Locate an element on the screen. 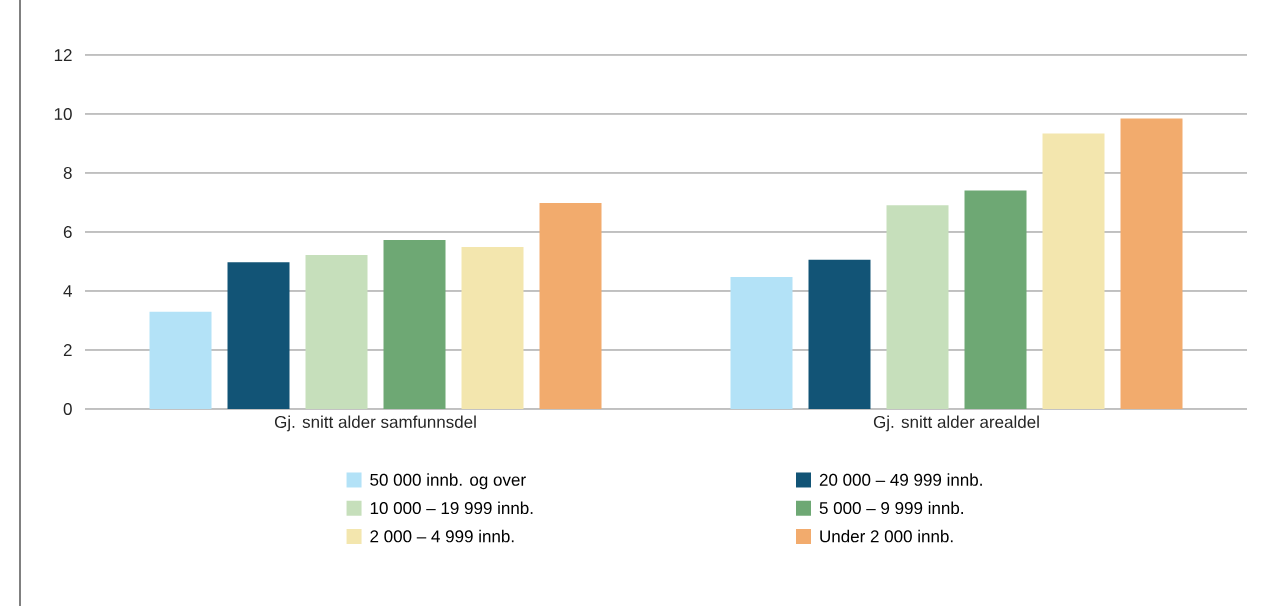 The image size is (1274, 606). legend-label: 20 000 – 49 999 innb. is located at coordinates (900, 479).